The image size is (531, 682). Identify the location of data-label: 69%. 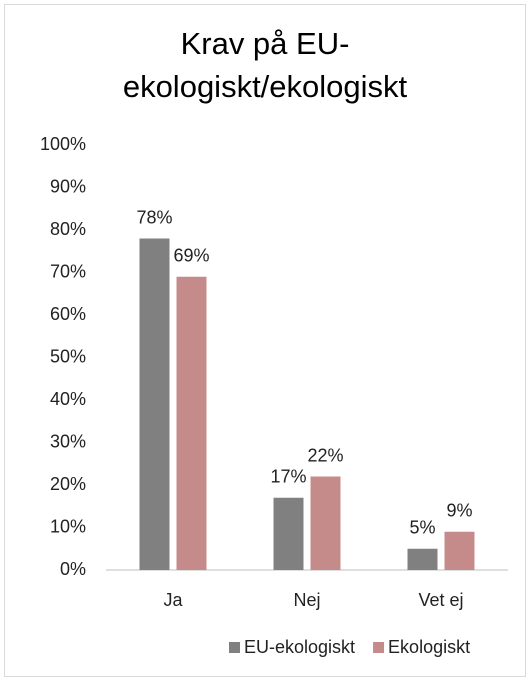
(191, 256).